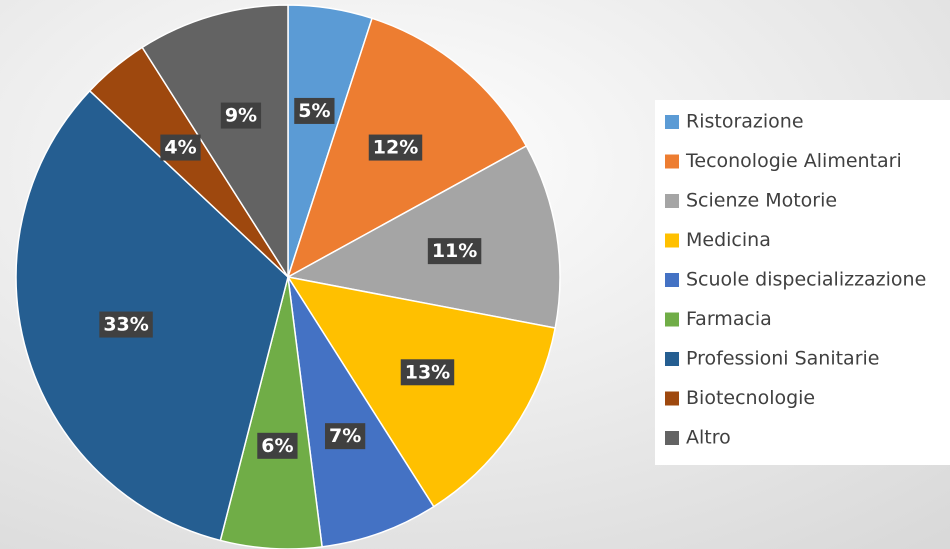 This screenshot has height=549, width=950. I want to click on data-label: 5%, so click(314, 111).